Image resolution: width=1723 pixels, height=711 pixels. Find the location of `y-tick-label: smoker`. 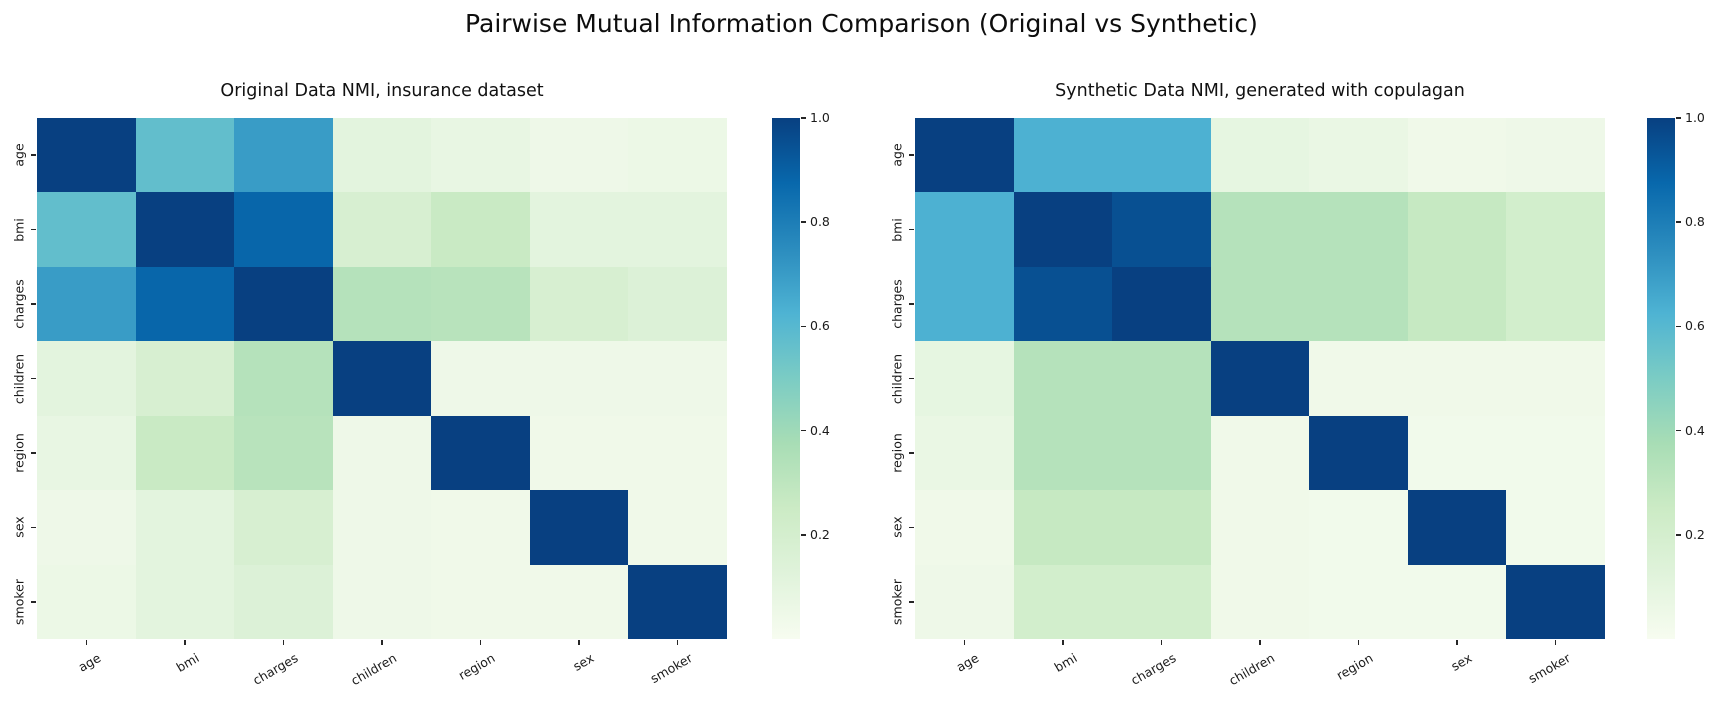

y-tick-label: smoker is located at coordinates (897, 601).